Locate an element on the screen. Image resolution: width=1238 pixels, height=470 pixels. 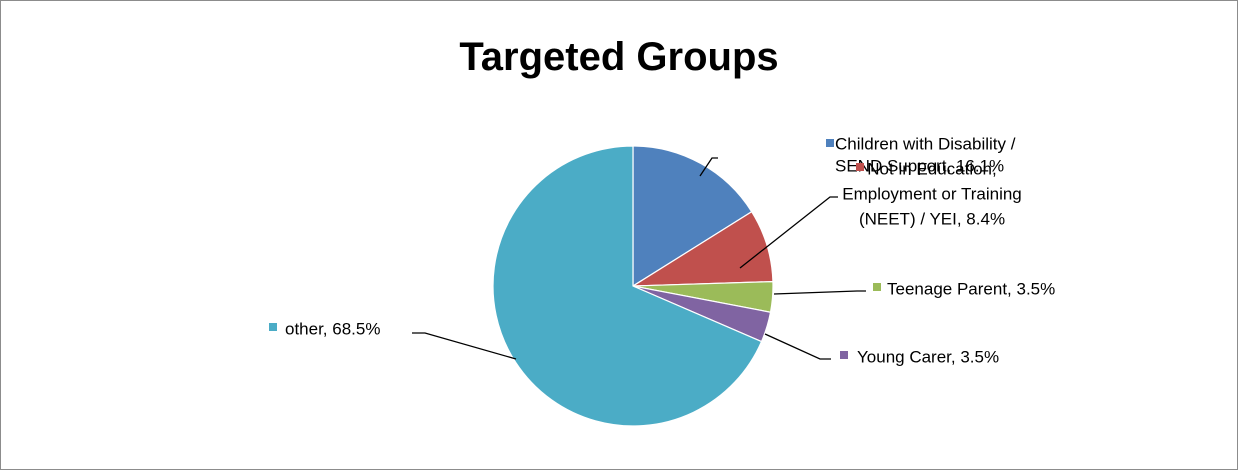
data-label-2-line-3: (NEET) / YEI, 8.4% is located at coordinates (932, 218).